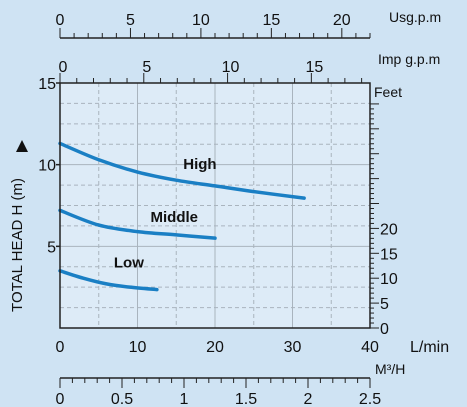 This screenshot has width=467, height=407. I want to click on x-tick-label: 20, so click(215, 347).